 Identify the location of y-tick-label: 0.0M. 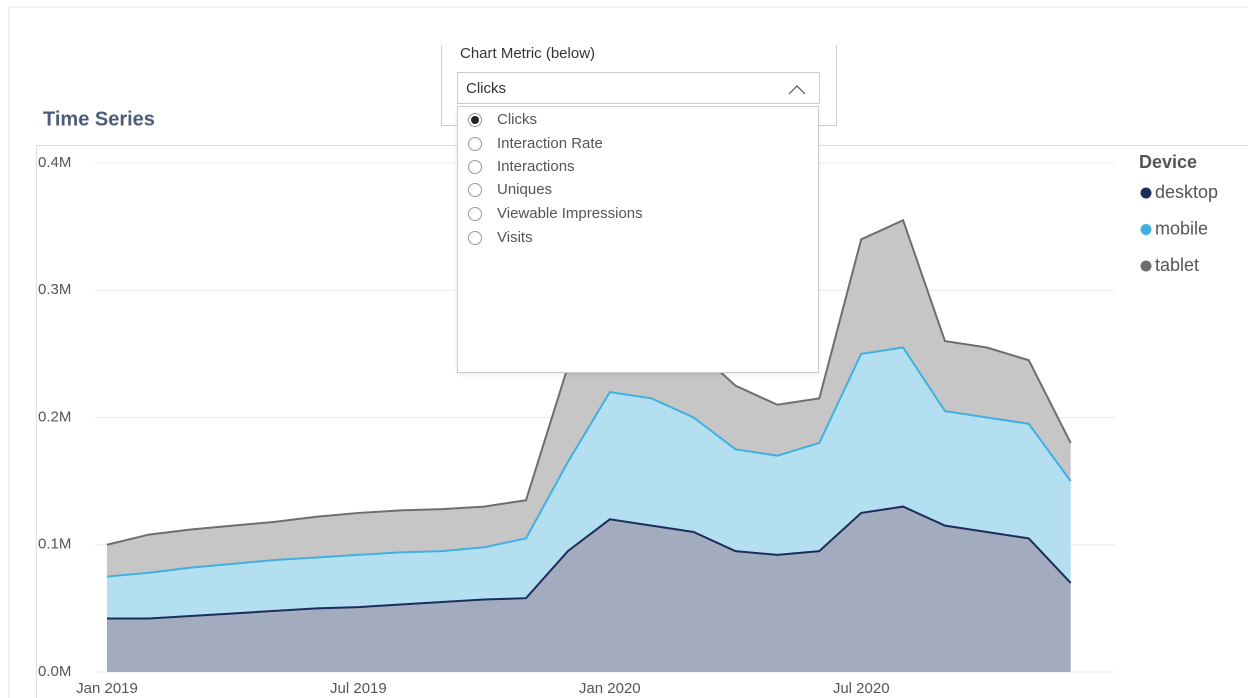
(54, 671).